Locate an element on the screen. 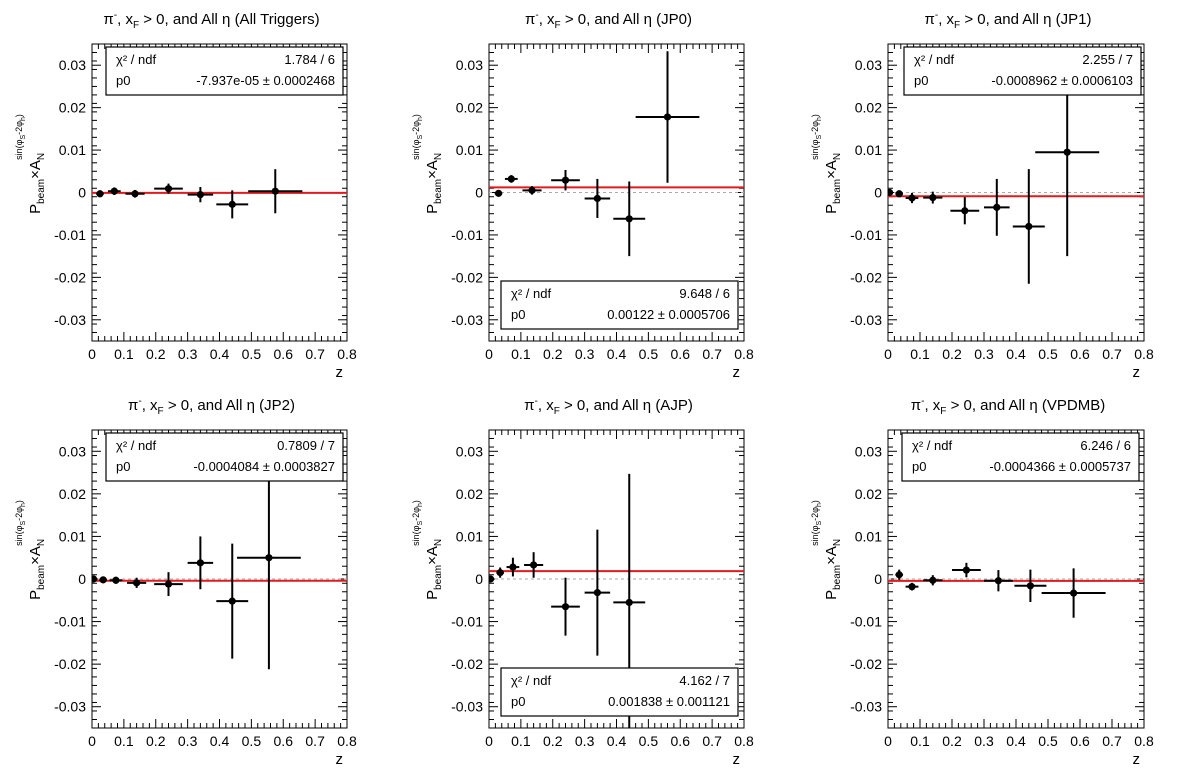  y-label-part: S is located at coordinates (819, 137).